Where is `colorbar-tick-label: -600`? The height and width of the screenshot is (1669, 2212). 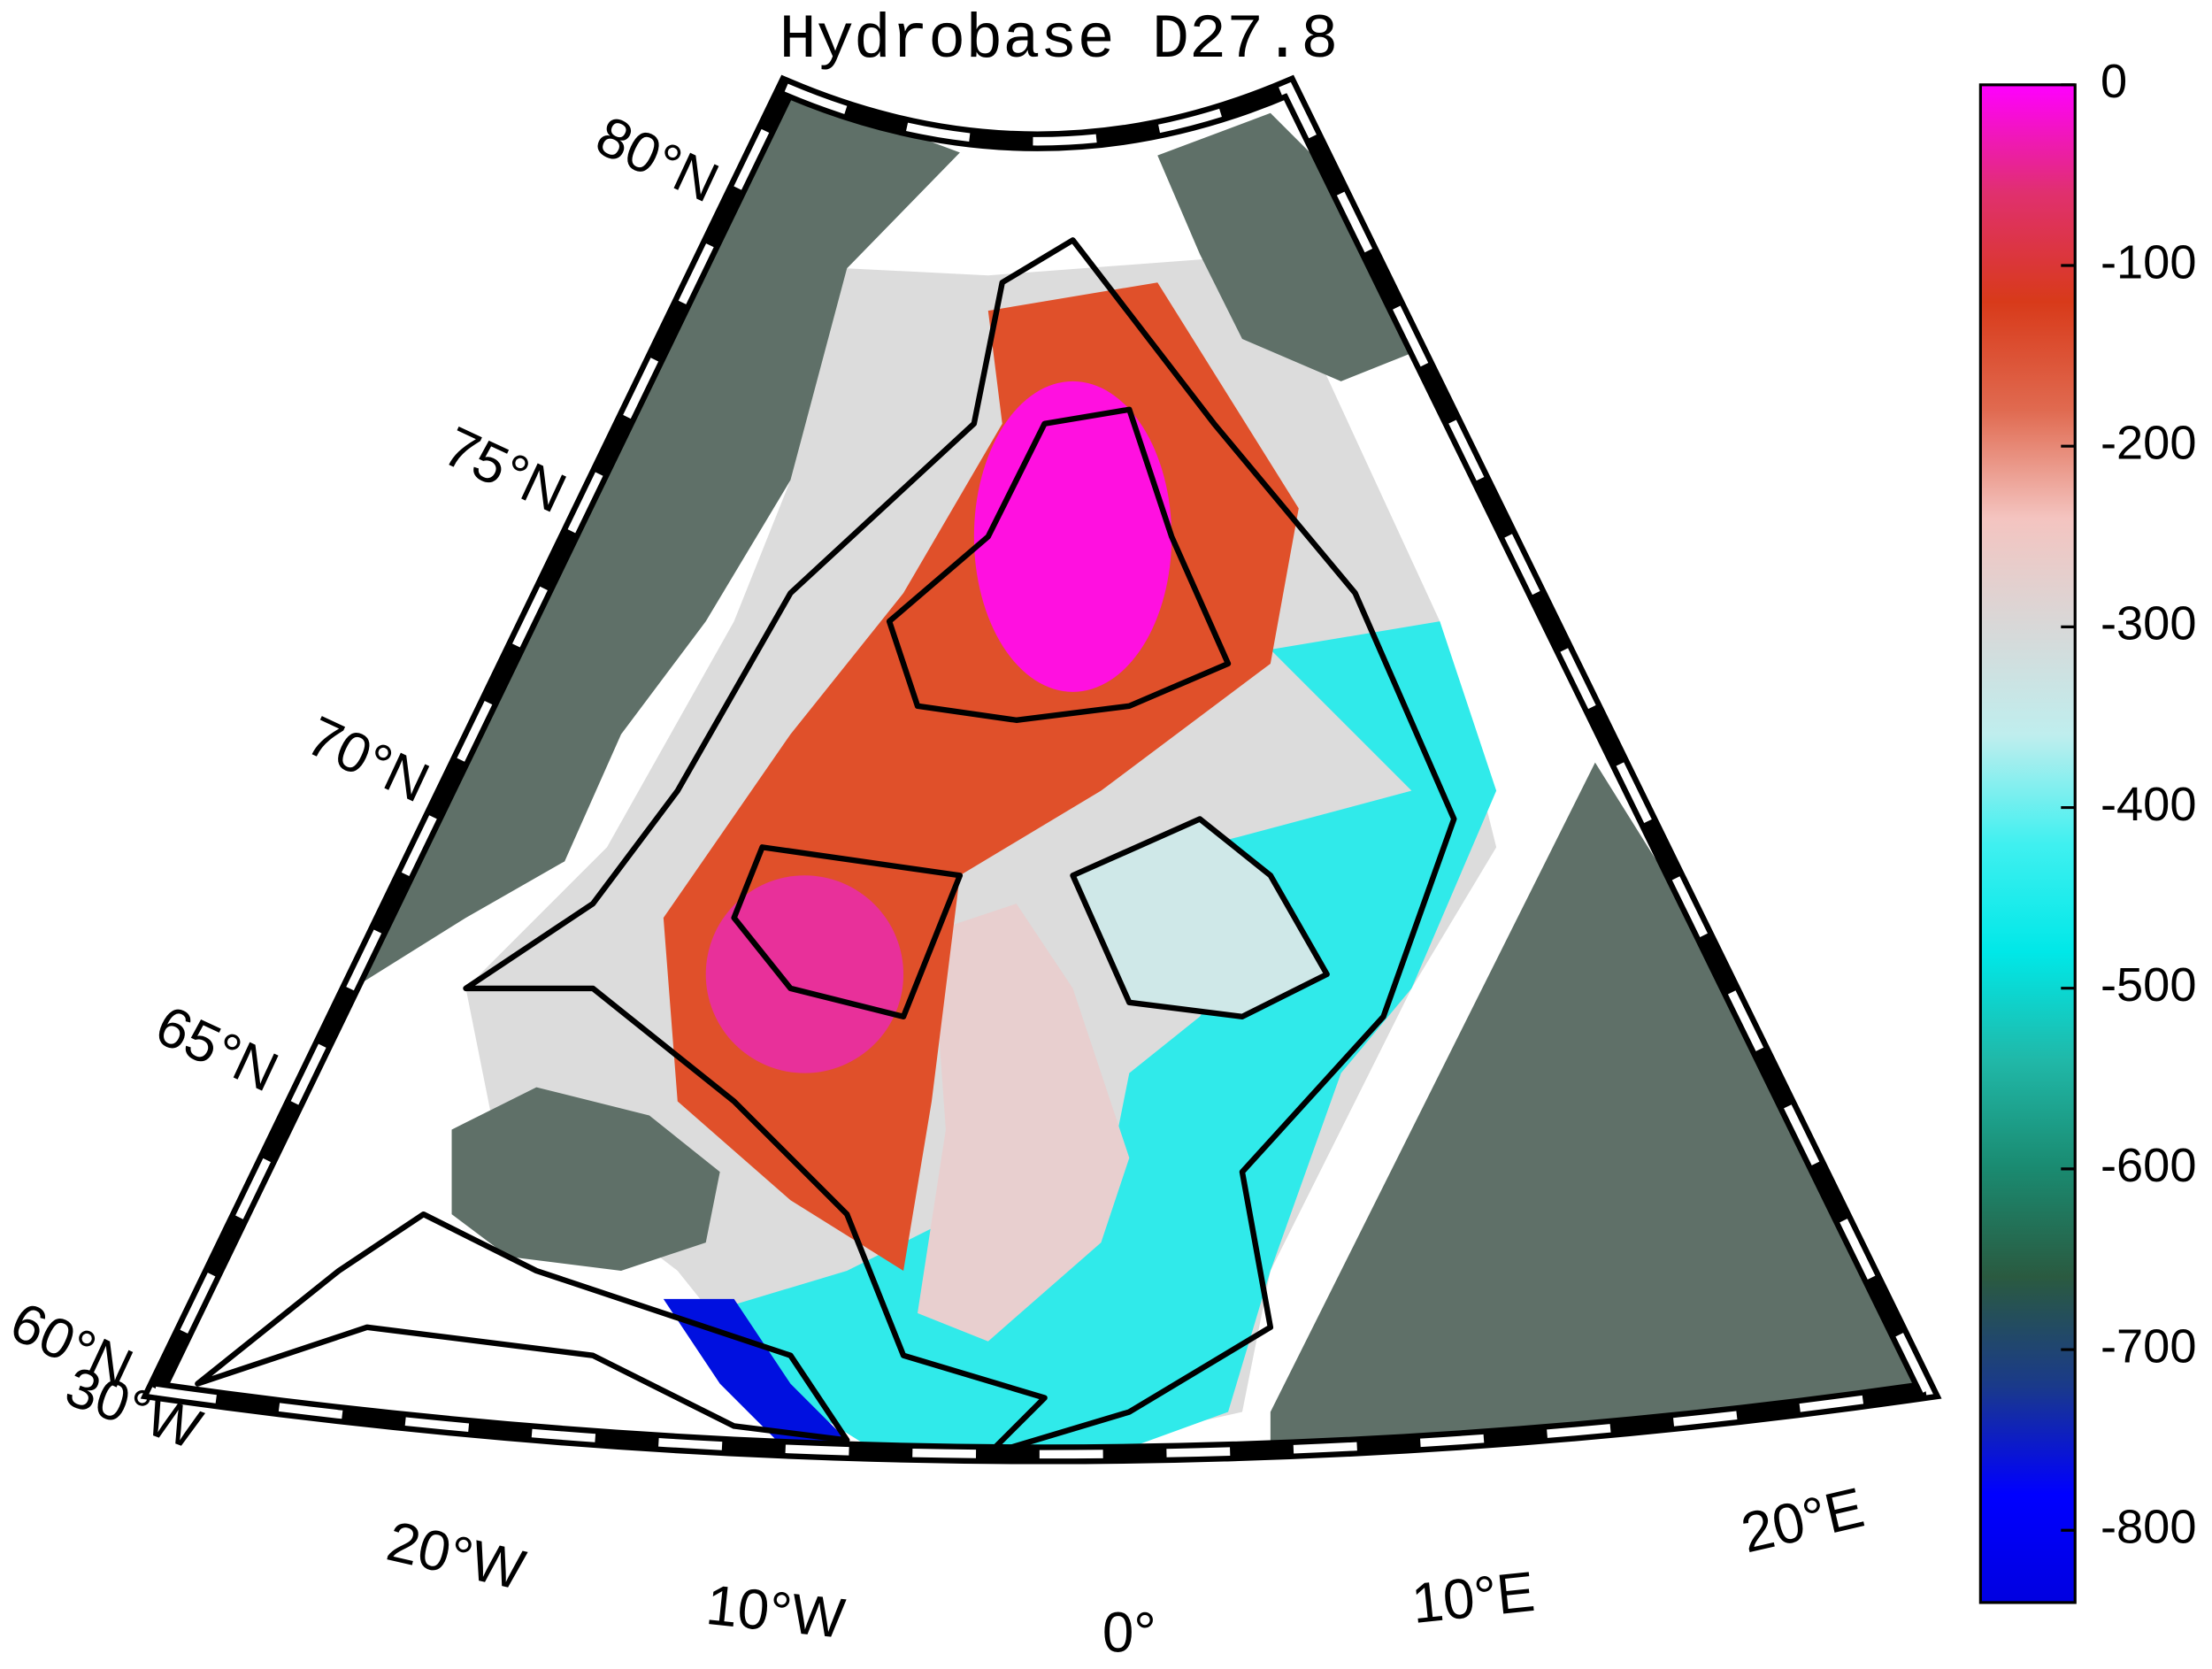
colorbar-tick-label: -600 is located at coordinates (2149, 1165).